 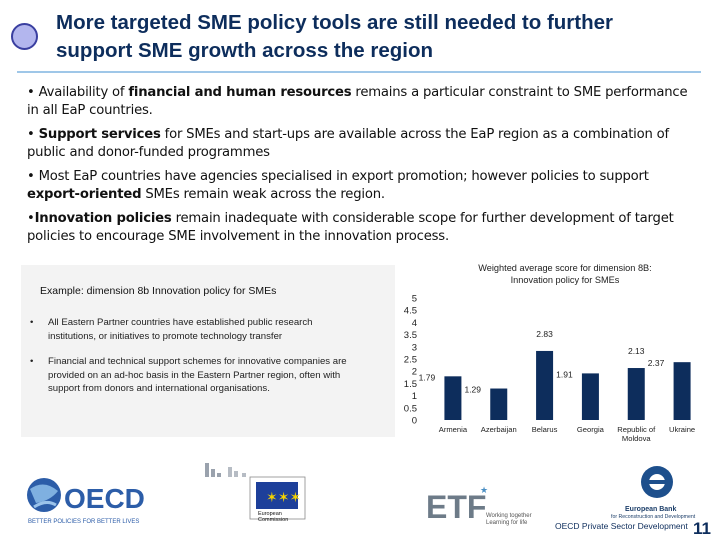 I want to click on ec-name-line1: European, so click(x=270, y=514).